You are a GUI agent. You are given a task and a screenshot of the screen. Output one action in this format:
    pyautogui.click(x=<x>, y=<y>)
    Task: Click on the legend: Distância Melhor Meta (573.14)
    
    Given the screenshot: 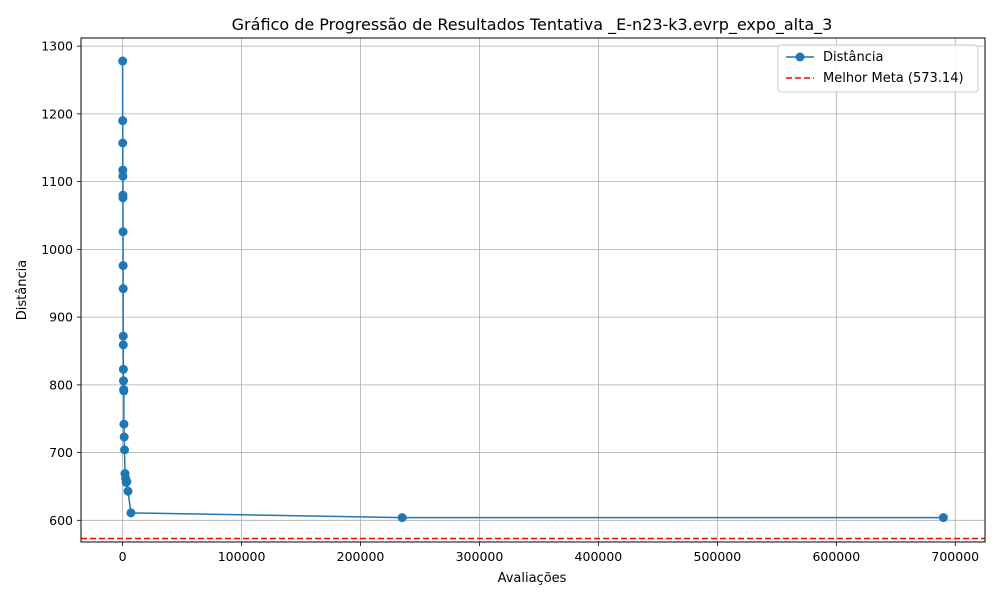 What is the action you would take?
    pyautogui.click(x=878, y=68)
    